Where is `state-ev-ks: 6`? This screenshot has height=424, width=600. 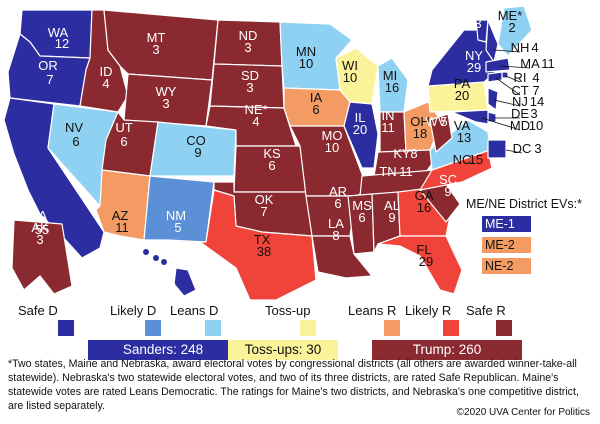
state-ev-ks: 6 is located at coordinates (271, 165).